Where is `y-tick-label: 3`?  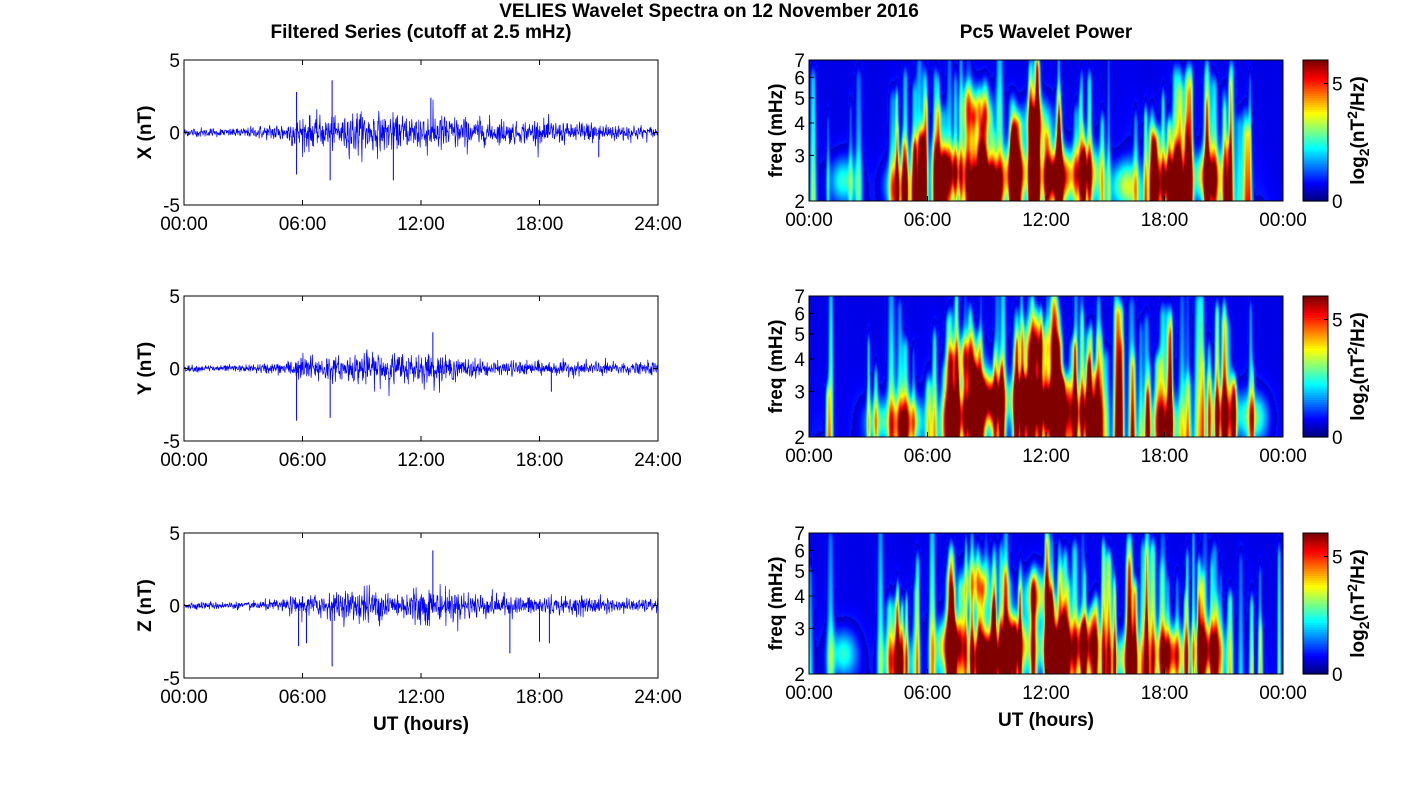 y-tick-label: 3 is located at coordinates (799, 629).